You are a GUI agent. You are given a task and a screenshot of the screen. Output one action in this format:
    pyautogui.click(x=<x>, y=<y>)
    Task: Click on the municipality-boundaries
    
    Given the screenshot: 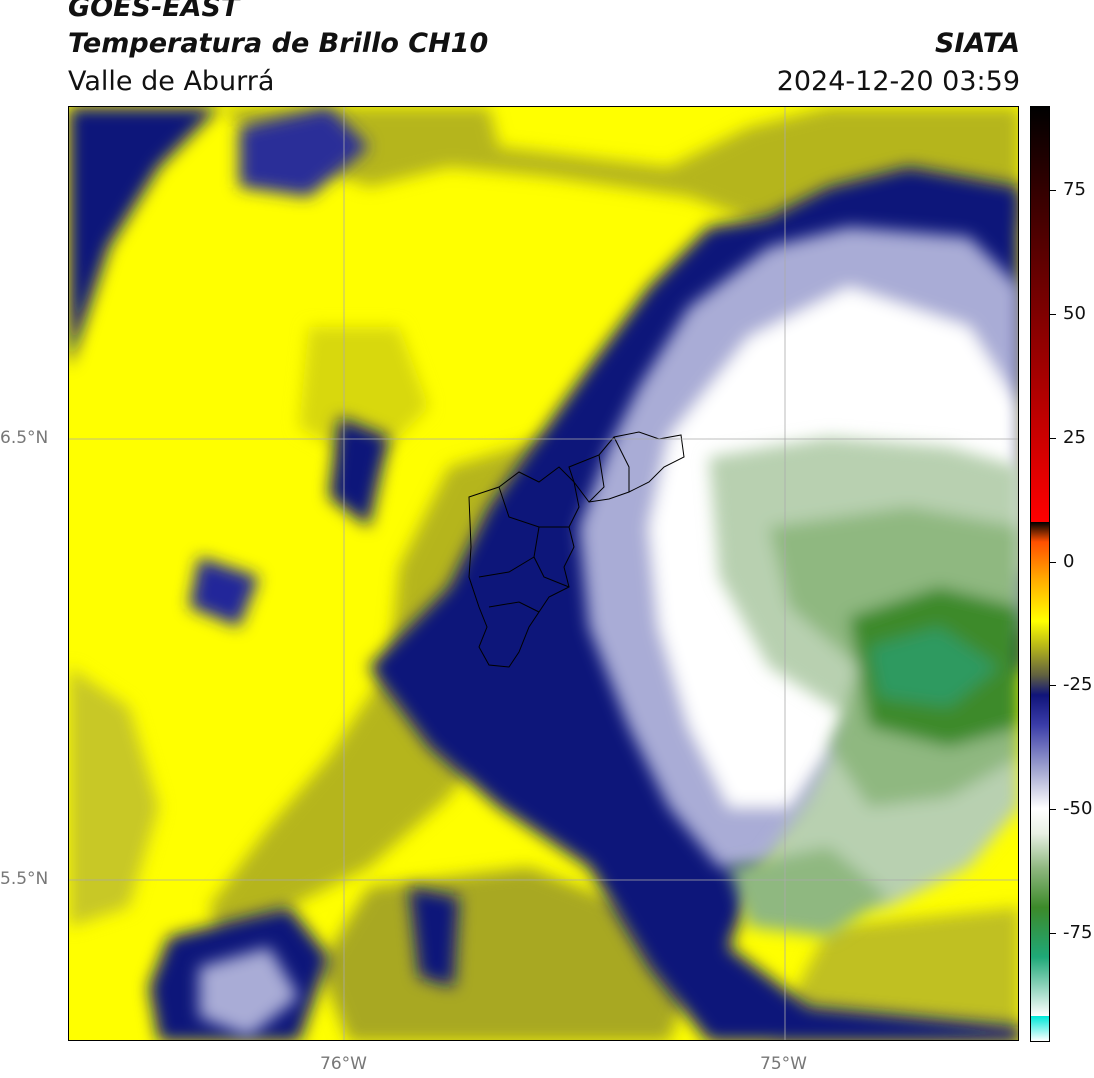 What is the action you would take?
    pyautogui.click(x=576, y=549)
    